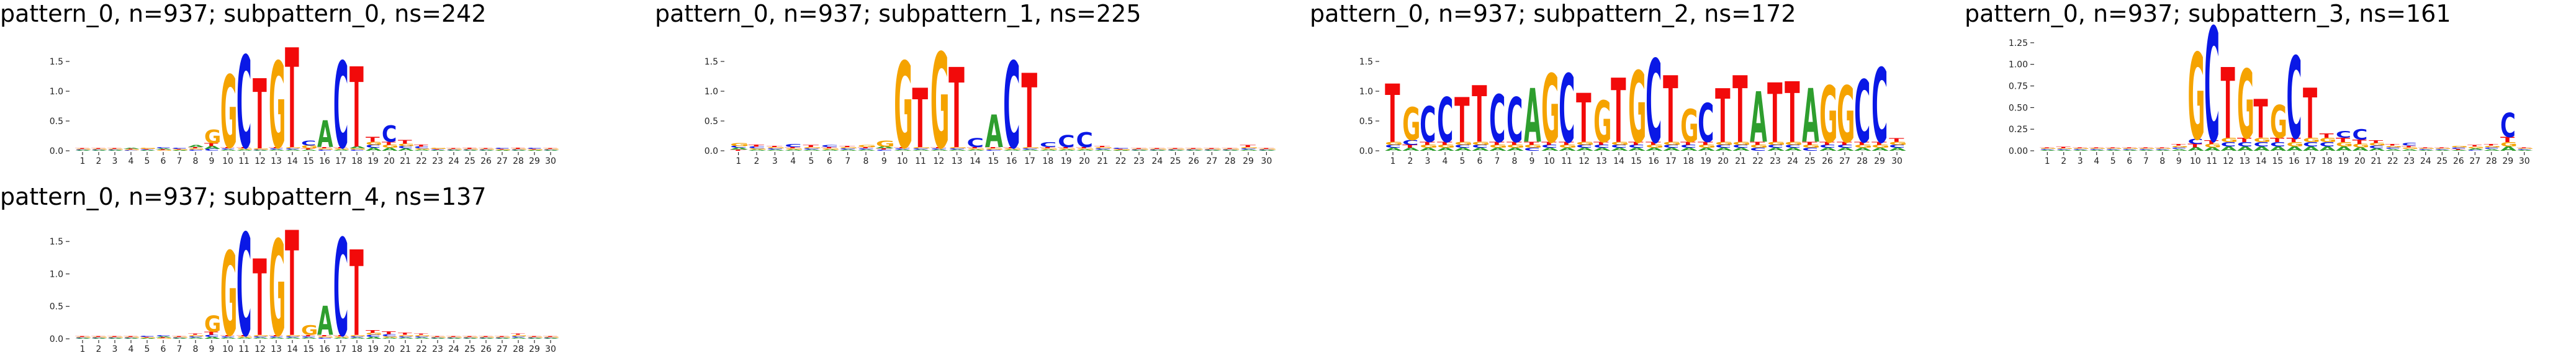 This screenshot has width=2576, height=363. What do you see at coordinates (920, 161) in the screenshot?
I see `x-tick-label: 11` at bounding box center [920, 161].